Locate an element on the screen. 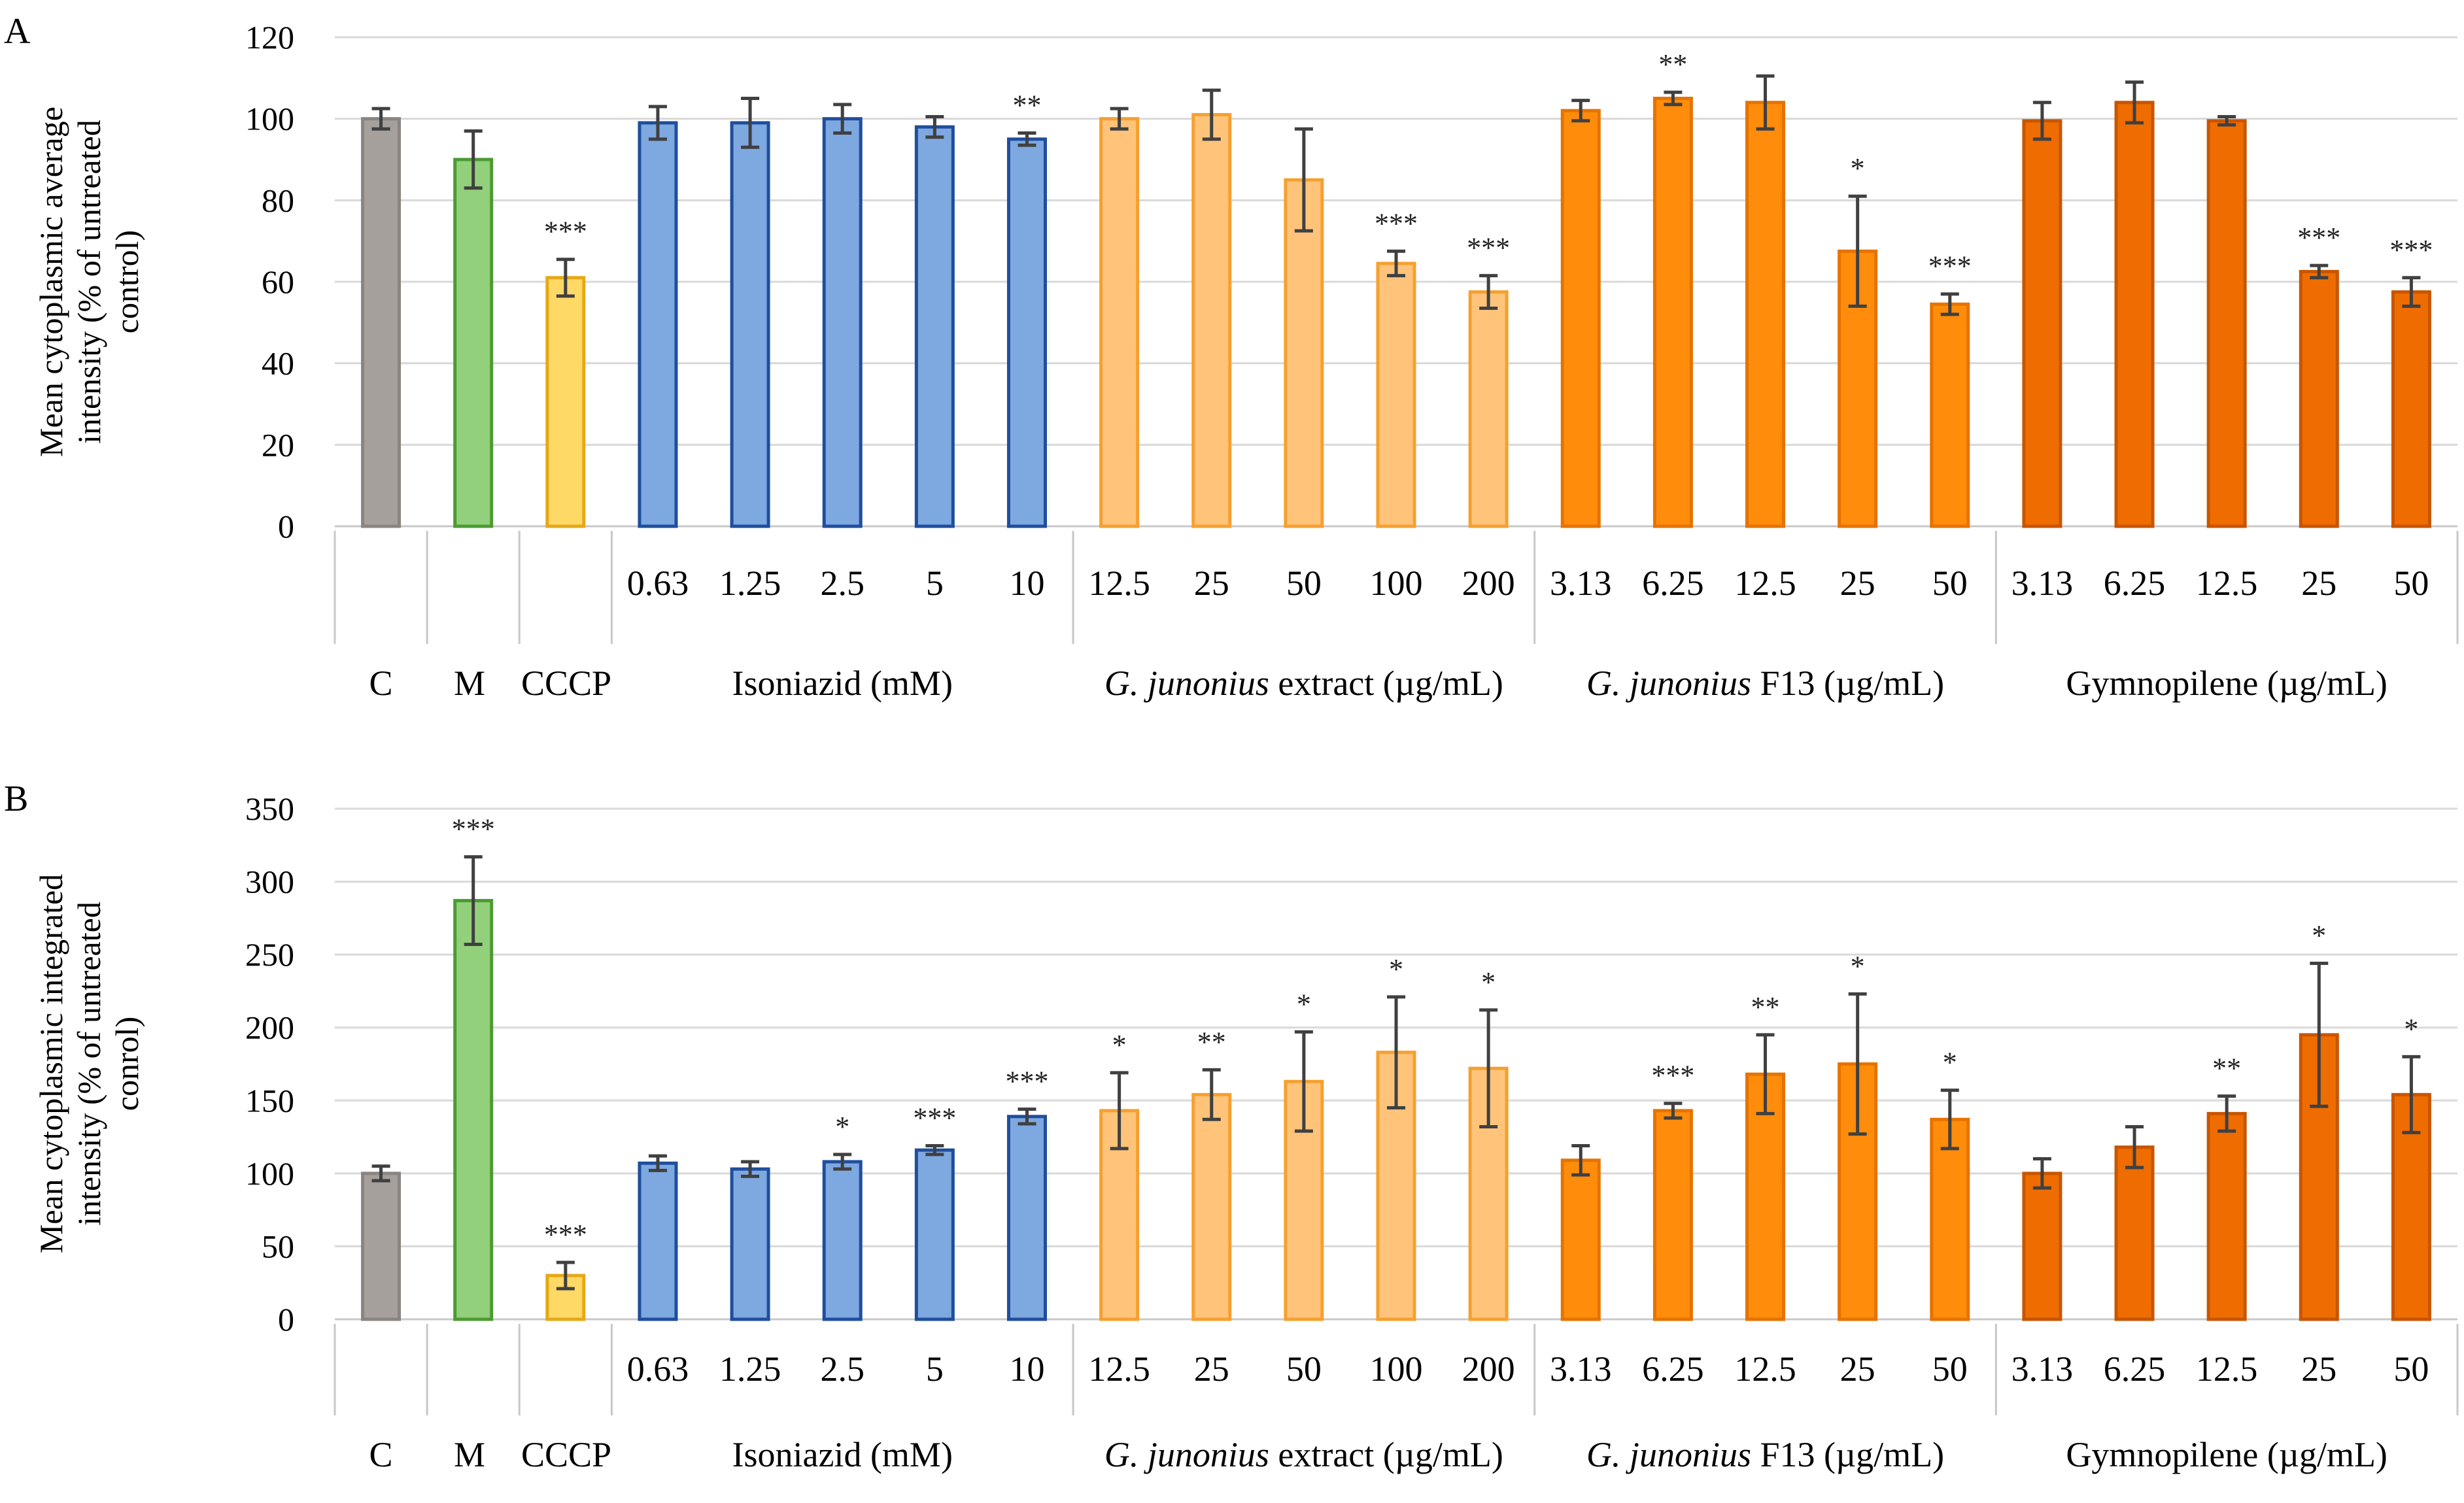  x-group-label-text: extract (µg/mL) is located at coordinates (1386, 1454).